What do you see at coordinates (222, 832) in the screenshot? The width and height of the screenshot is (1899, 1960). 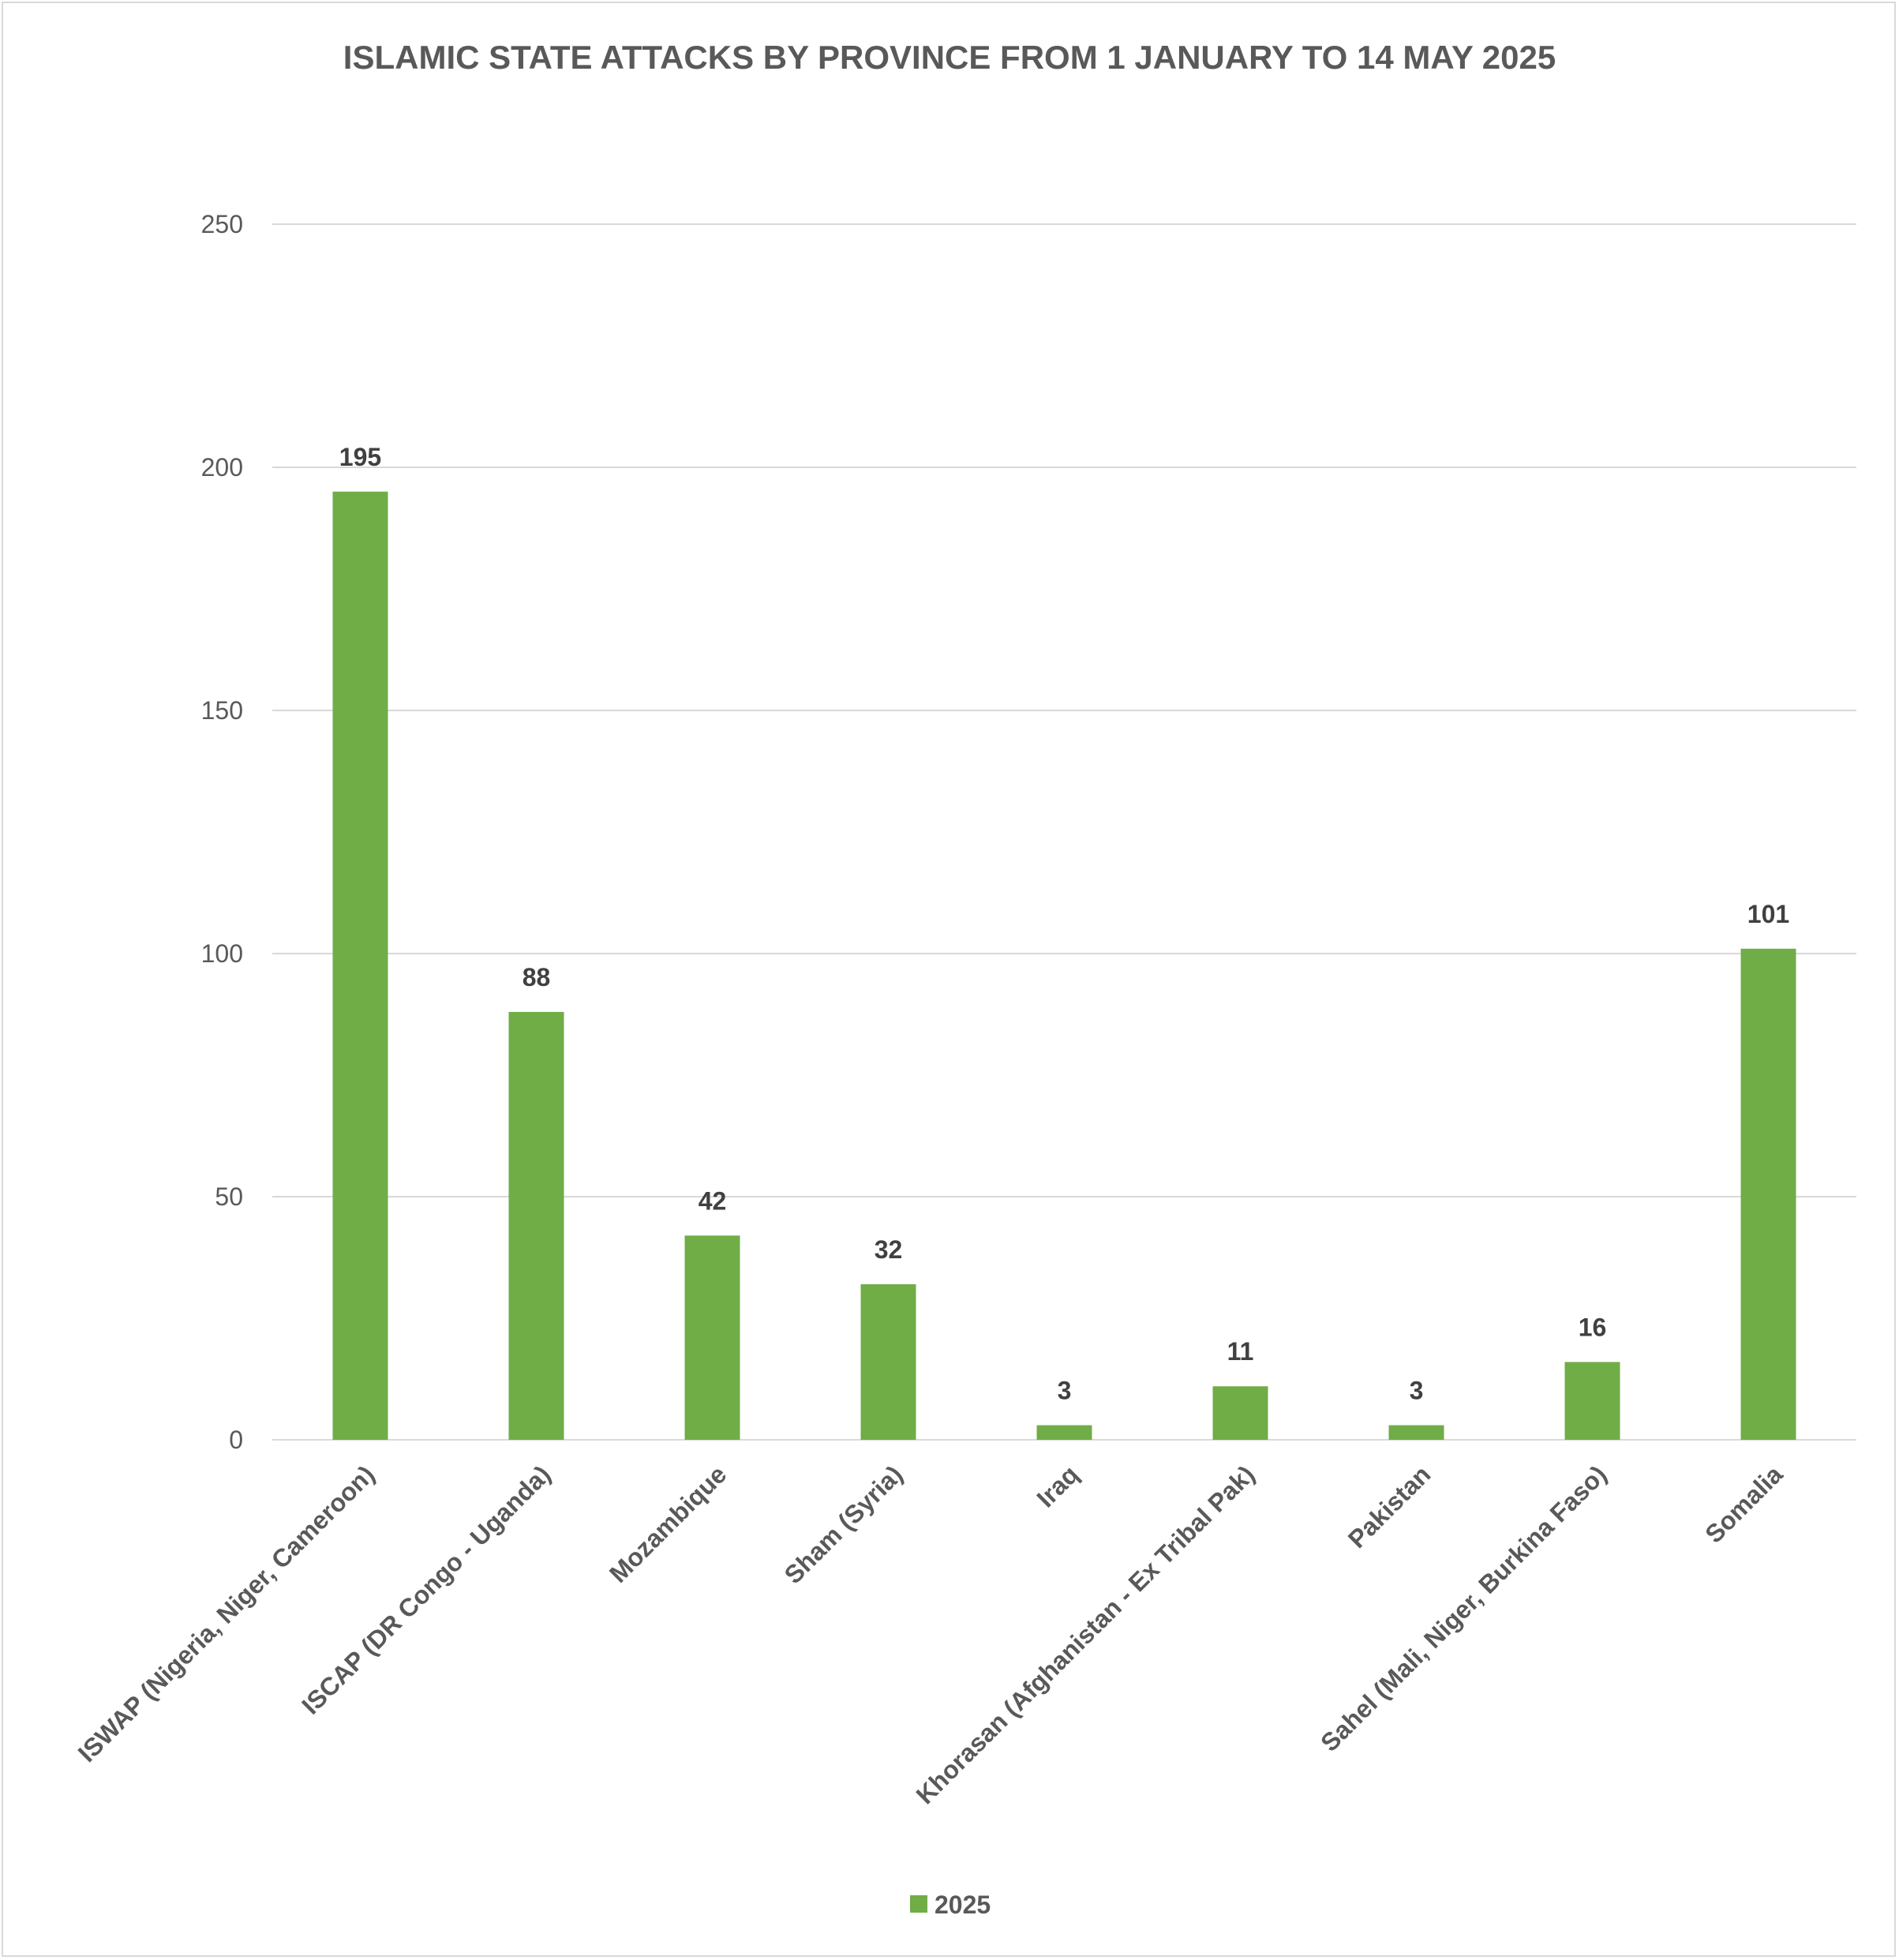 I see `y-axis-ticks: 0 50 100 150 200 250` at bounding box center [222, 832].